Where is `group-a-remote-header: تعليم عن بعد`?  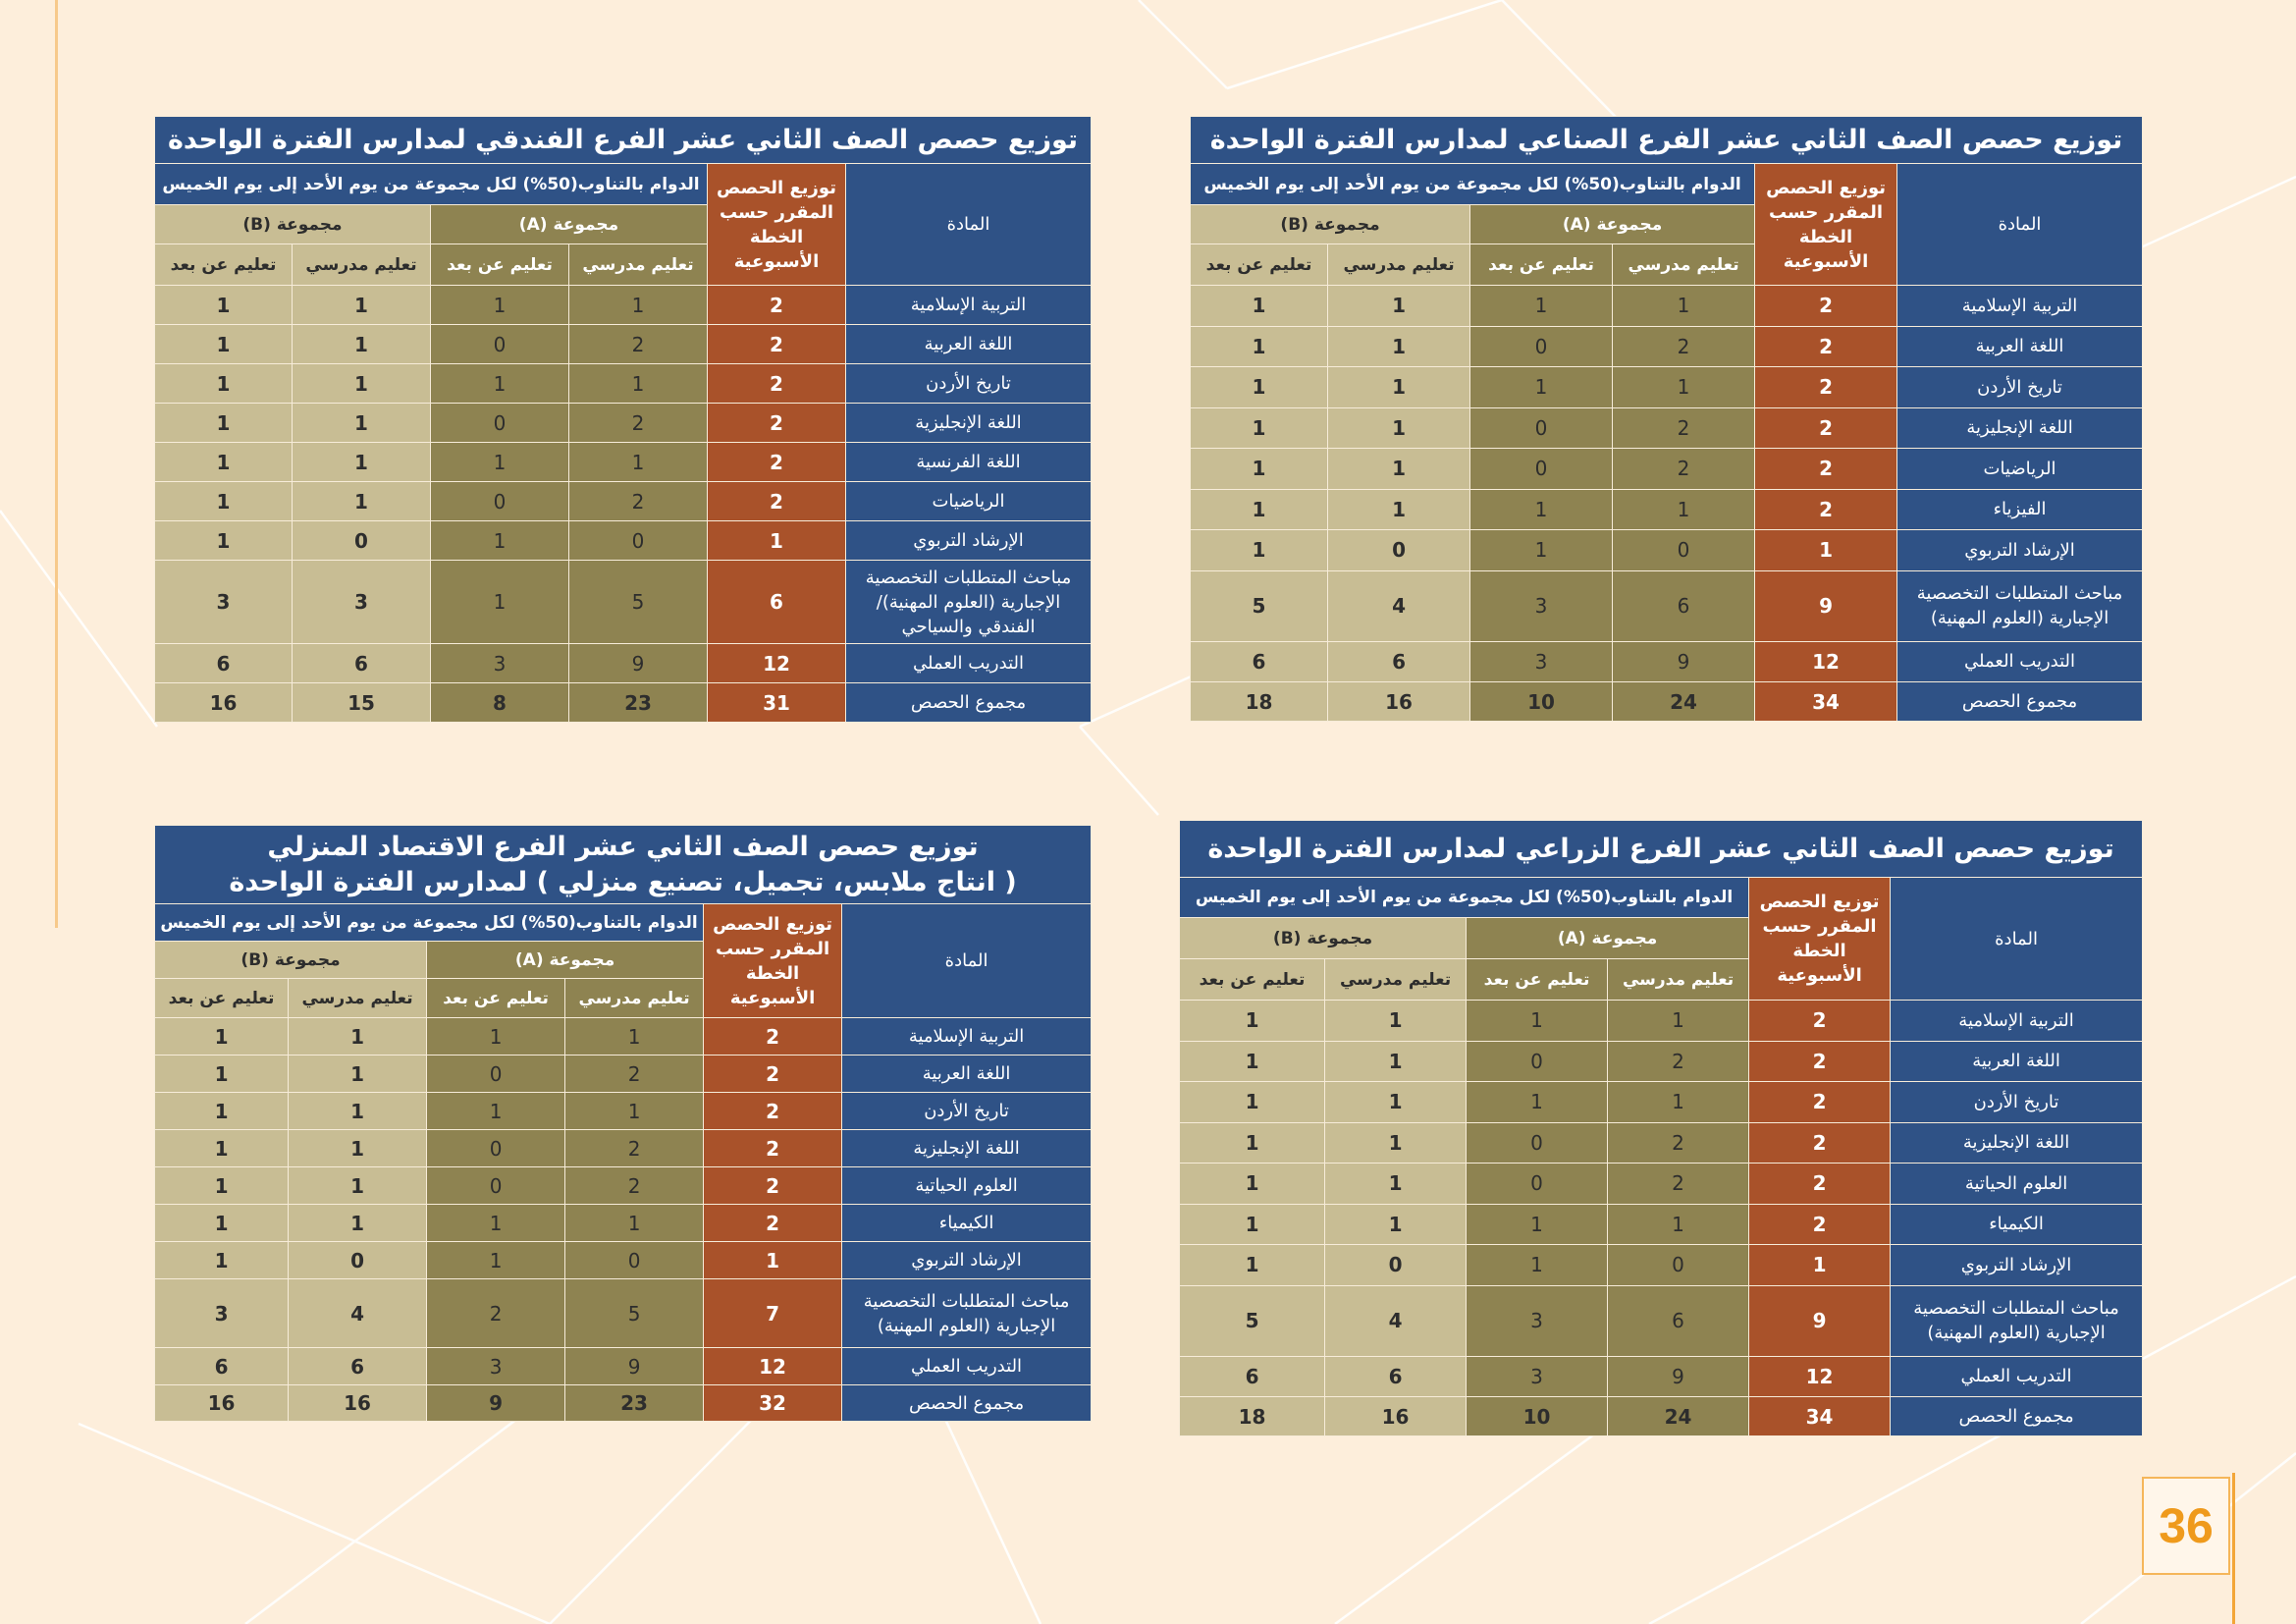 group-a-remote-header: تعليم عن بعد is located at coordinates (1542, 265).